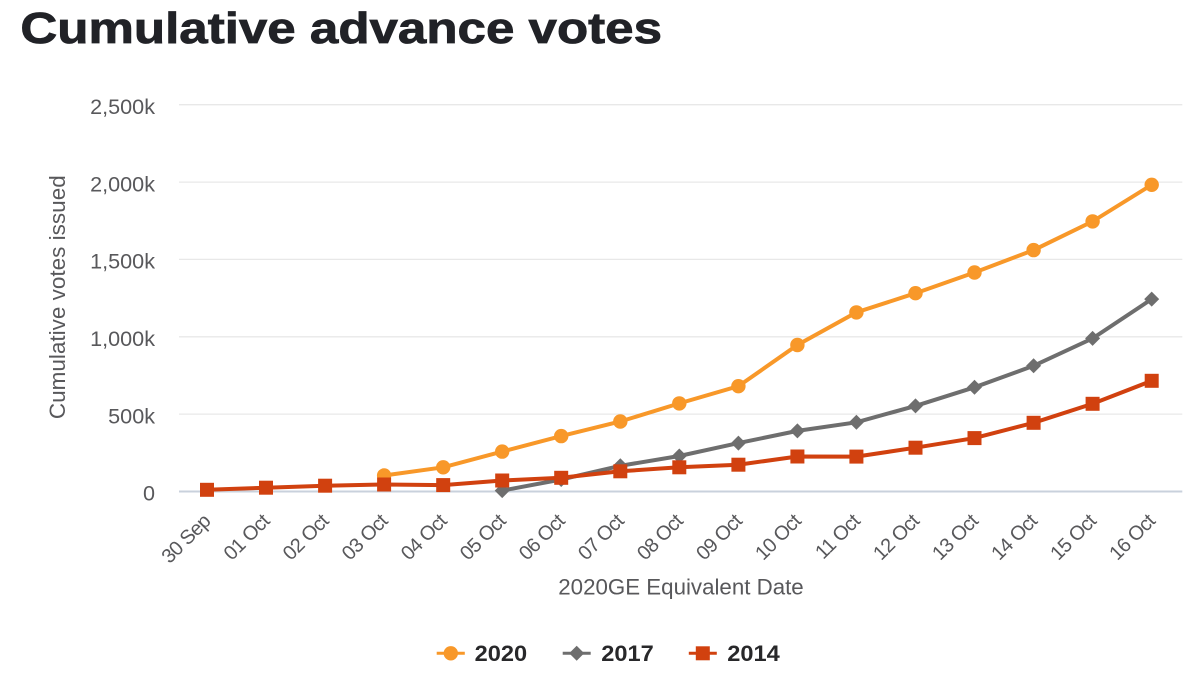 This screenshot has width=1200, height=687. I want to click on svg-text: 2,000k, so click(122, 183).